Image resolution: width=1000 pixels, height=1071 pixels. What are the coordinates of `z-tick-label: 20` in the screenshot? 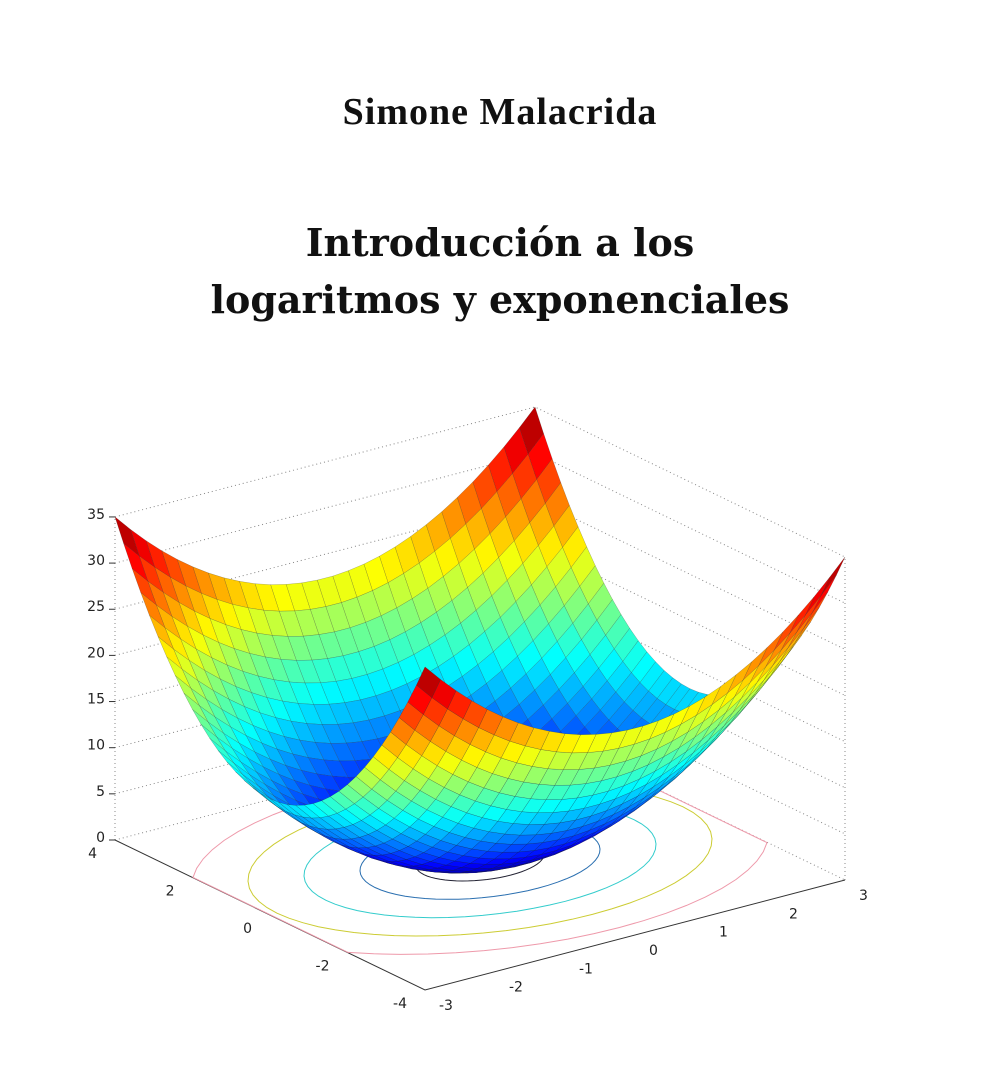 It's located at (96, 653).